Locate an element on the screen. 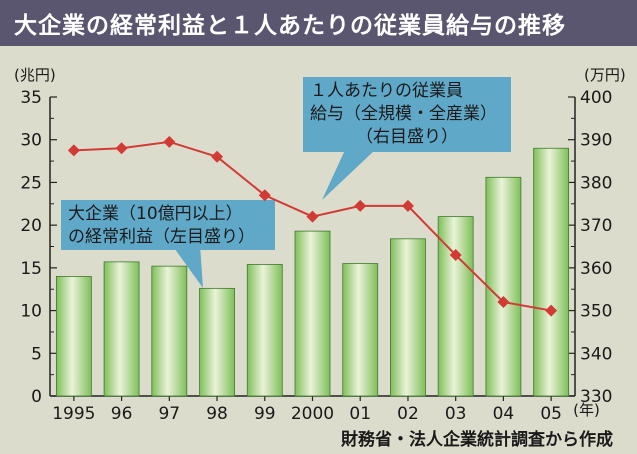 The image size is (637, 454). bar-callout-text: の経常利益（左目盛り） is located at coordinates (161, 237).